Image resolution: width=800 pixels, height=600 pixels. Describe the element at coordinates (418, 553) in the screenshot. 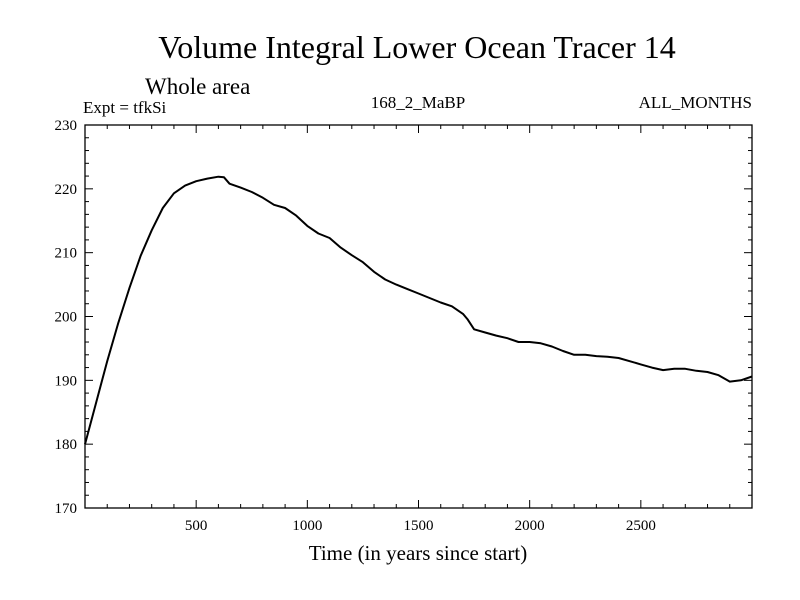

I see `x-axis-label: Time (in years since start)` at that location.